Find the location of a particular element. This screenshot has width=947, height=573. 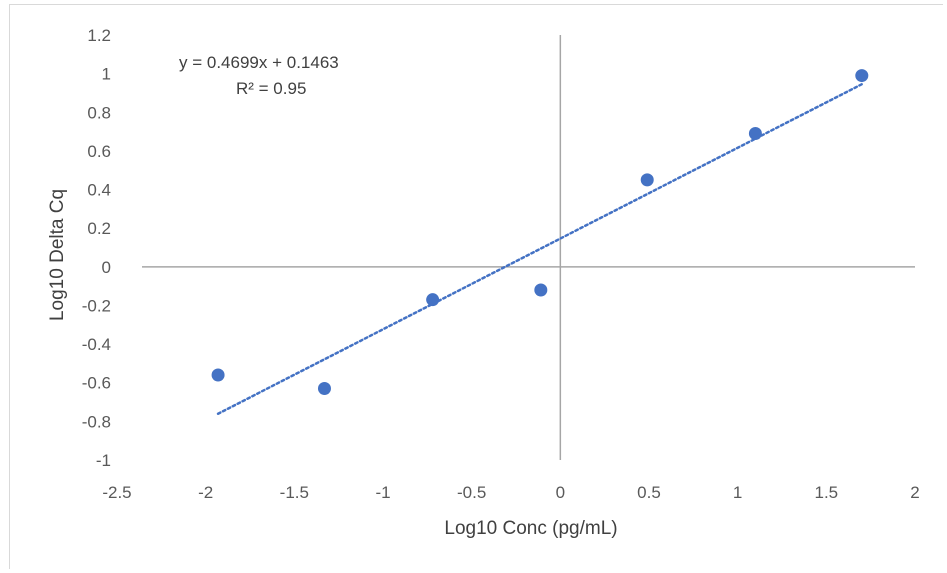

y-tick-label: -0.2 is located at coordinates (96, 305).